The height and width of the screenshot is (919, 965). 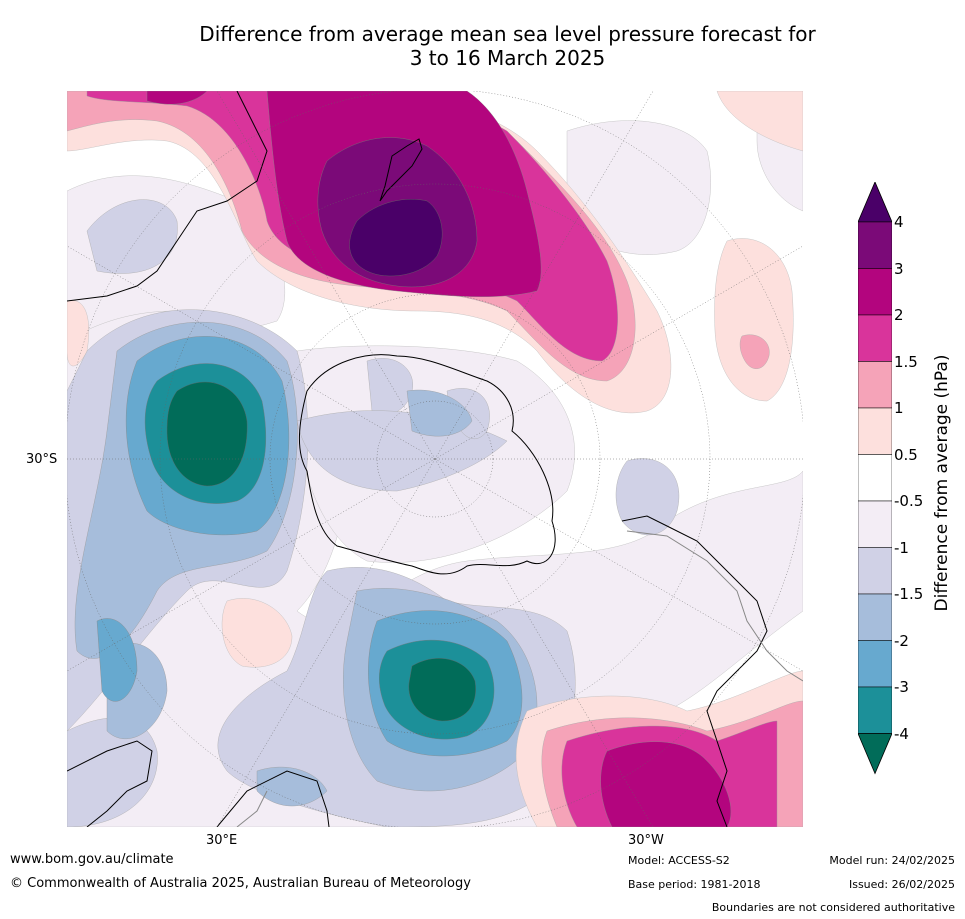 What do you see at coordinates (679, 860) in the screenshot?
I see `model-text: Model: ACCESS-S2` at bounding box center [679, 860].